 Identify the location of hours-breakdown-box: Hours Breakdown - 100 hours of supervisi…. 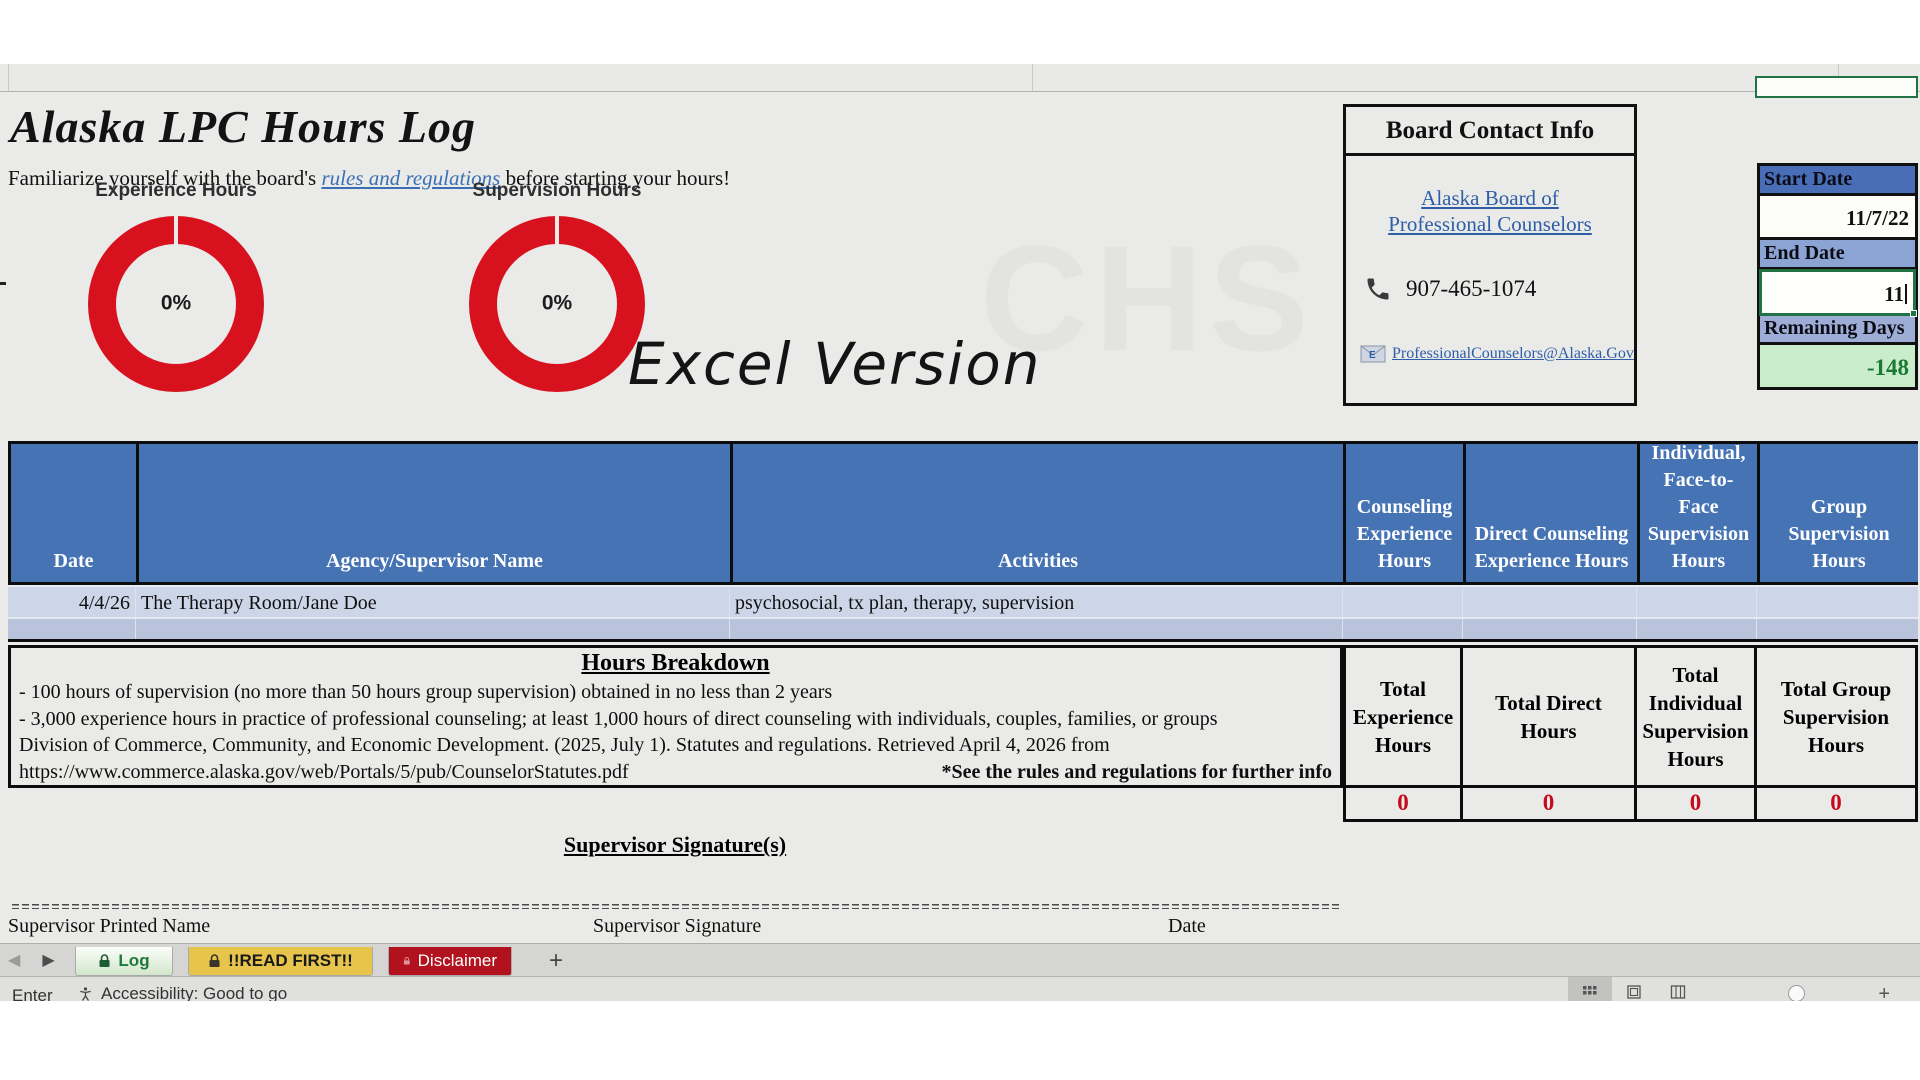
(675, 716).